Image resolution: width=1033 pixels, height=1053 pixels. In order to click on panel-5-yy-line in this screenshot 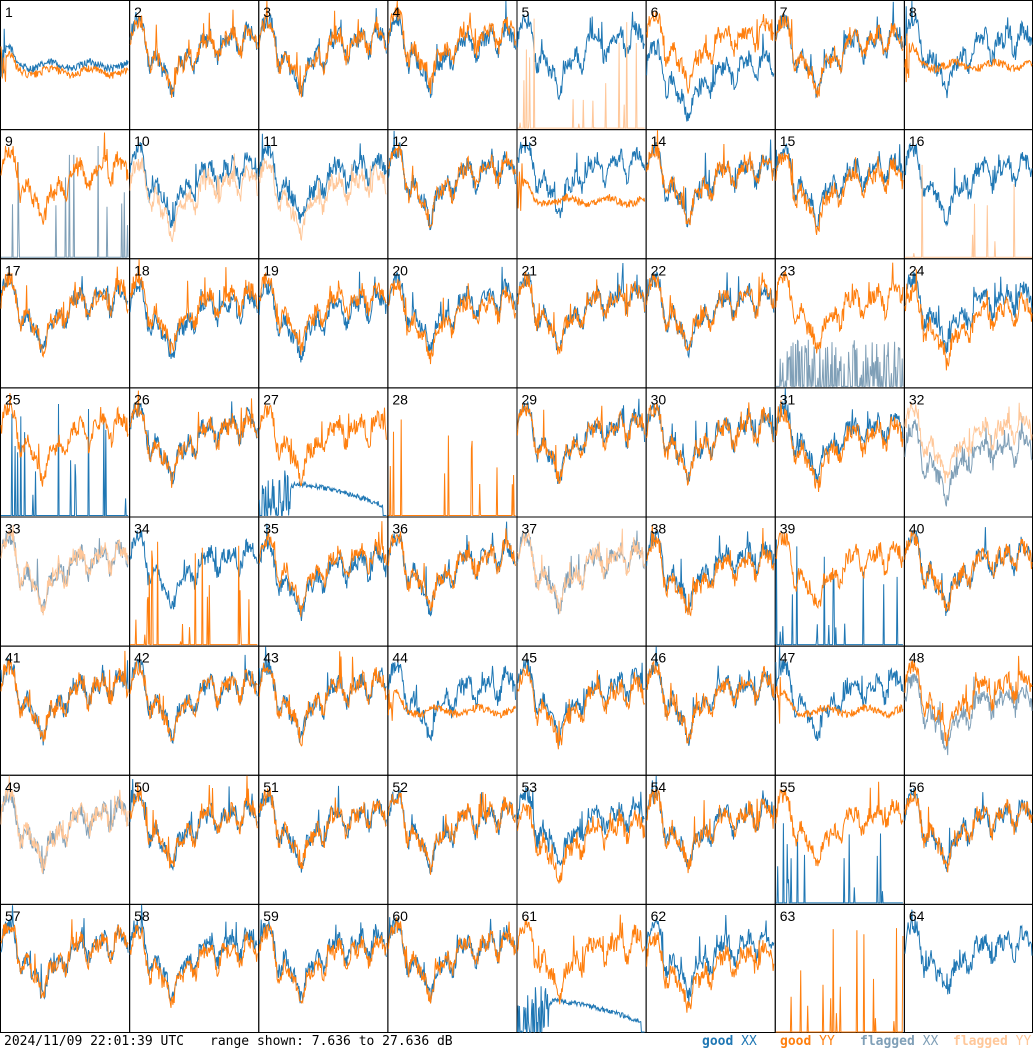, I will do `click(581, 73)`.